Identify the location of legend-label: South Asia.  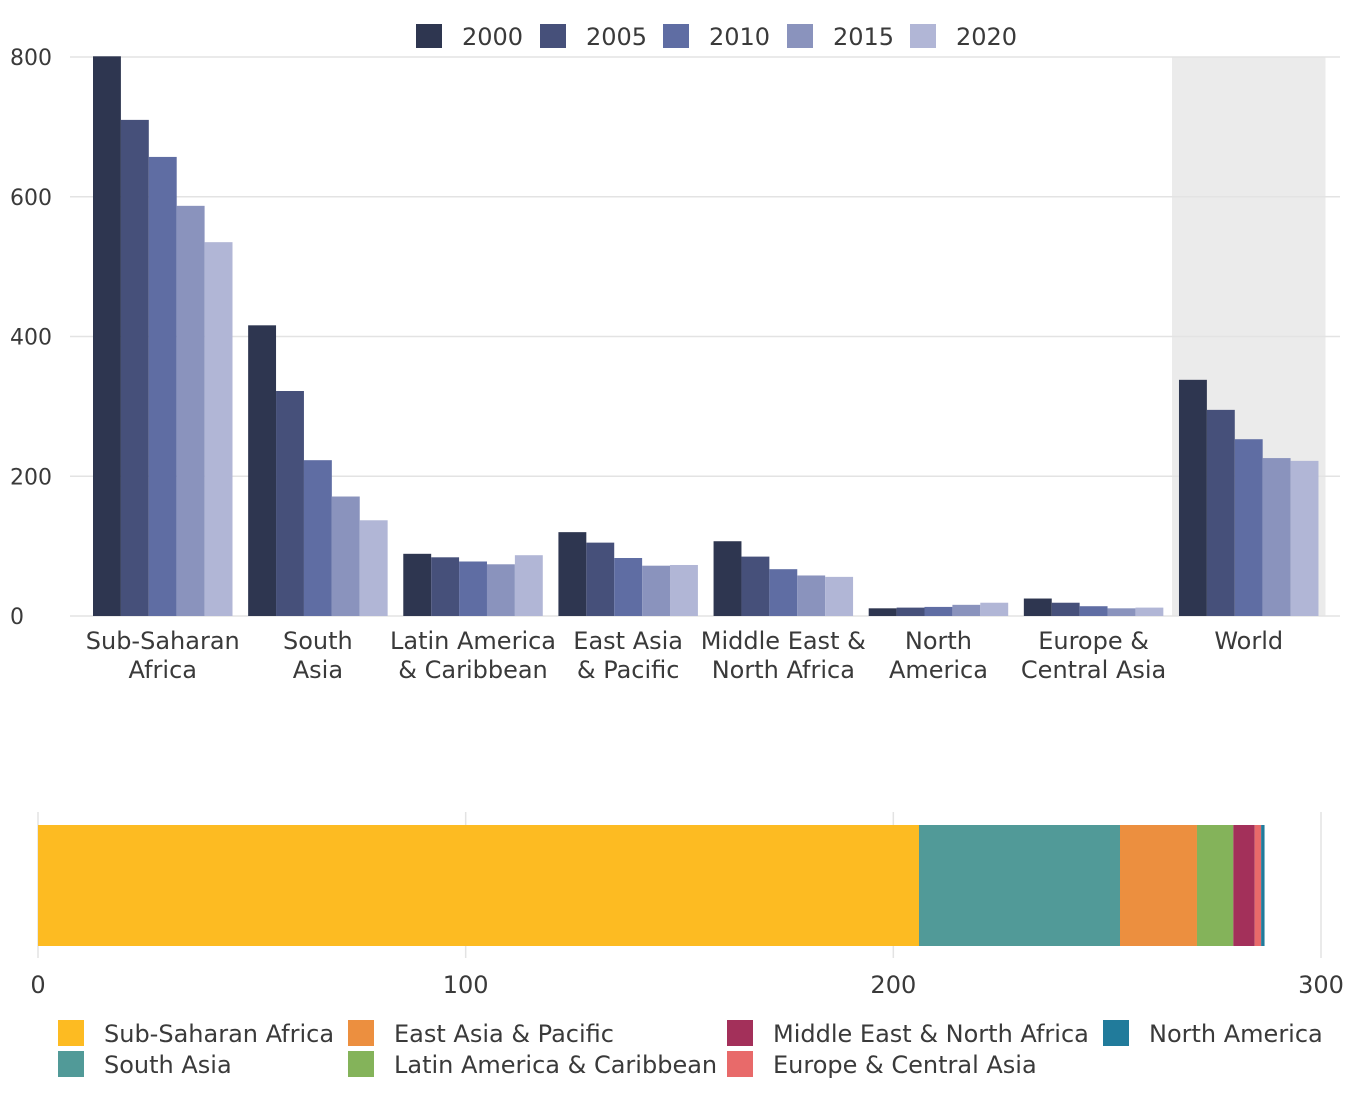
(168, 1065).